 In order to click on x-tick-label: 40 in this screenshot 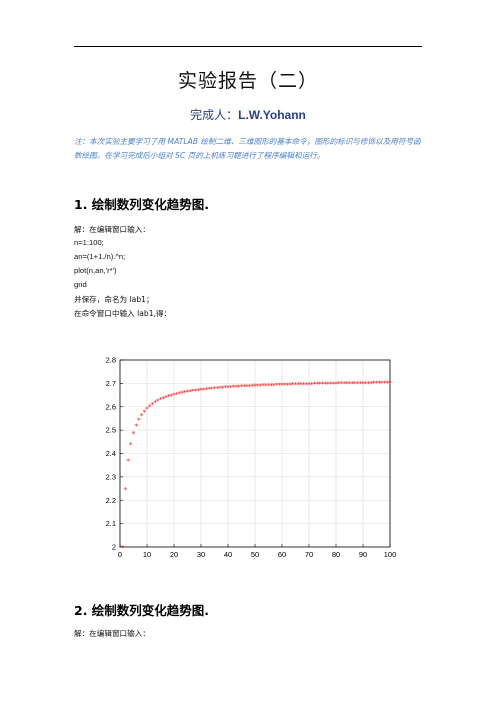, I will do `click(228, 554)`.